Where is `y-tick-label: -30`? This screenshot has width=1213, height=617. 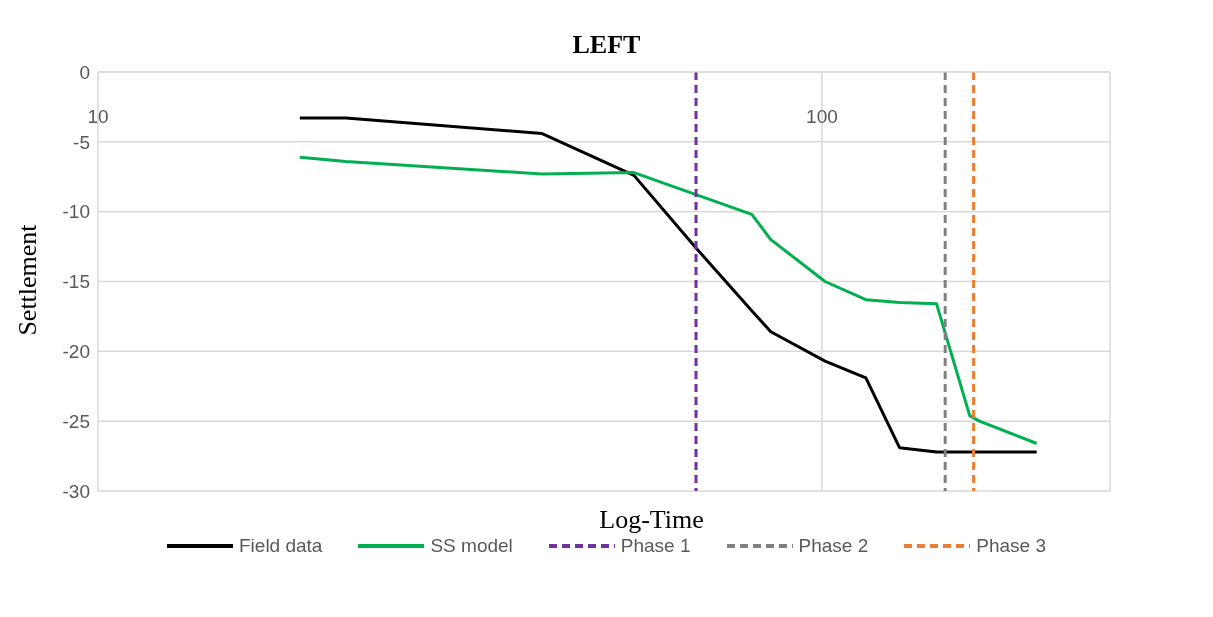
y-tick-label: -30 is located at coordinates (76, 491).